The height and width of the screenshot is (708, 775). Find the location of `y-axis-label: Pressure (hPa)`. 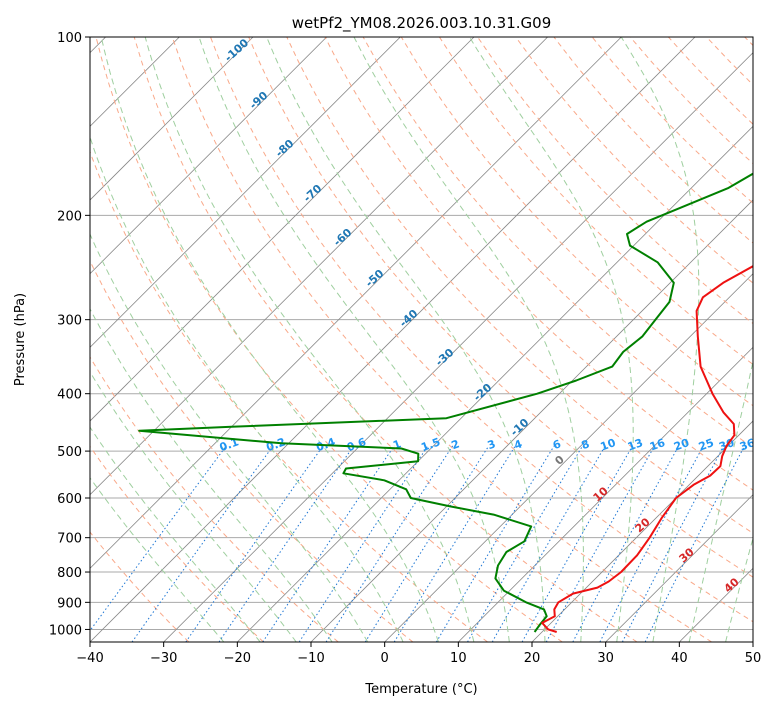

y-axis-label: Pressure (hPa) is located at coordinates (20, 339).